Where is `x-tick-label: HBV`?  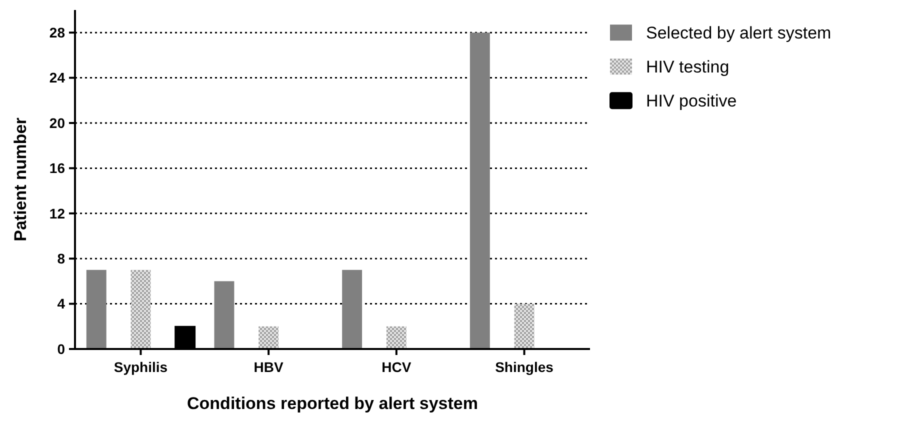 x-tick-label: HBV is located at coordinates (269, 367).